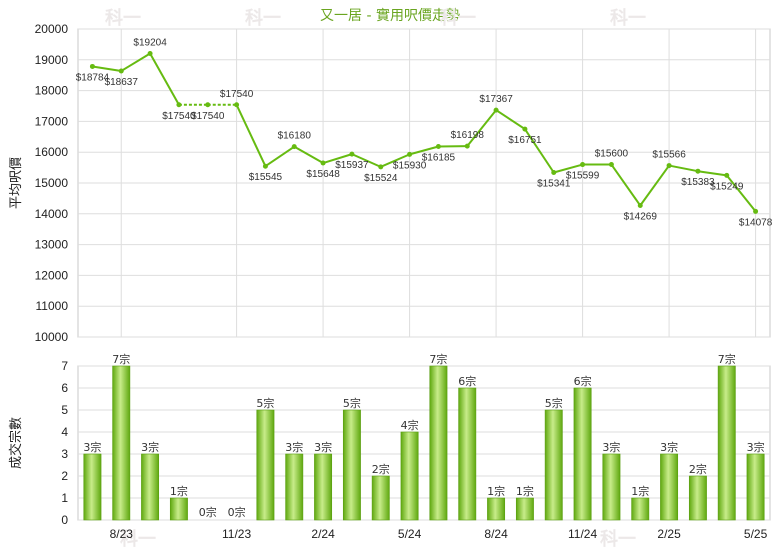 The image size is (780, 550). Describe the element at coordinates (16, 183) in the screenshot. I see `line-y-axis-label: 平均呎價` at that location.